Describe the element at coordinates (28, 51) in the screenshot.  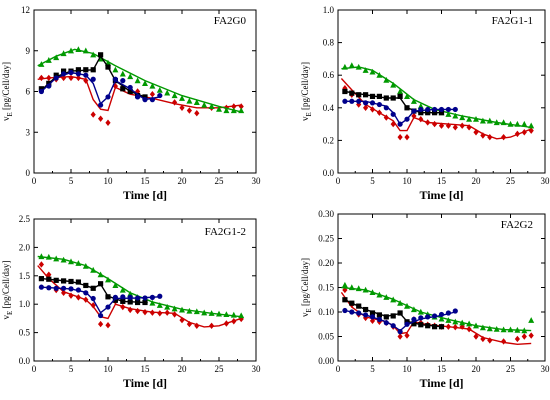
I see `y-tick-label: 9` at that location.